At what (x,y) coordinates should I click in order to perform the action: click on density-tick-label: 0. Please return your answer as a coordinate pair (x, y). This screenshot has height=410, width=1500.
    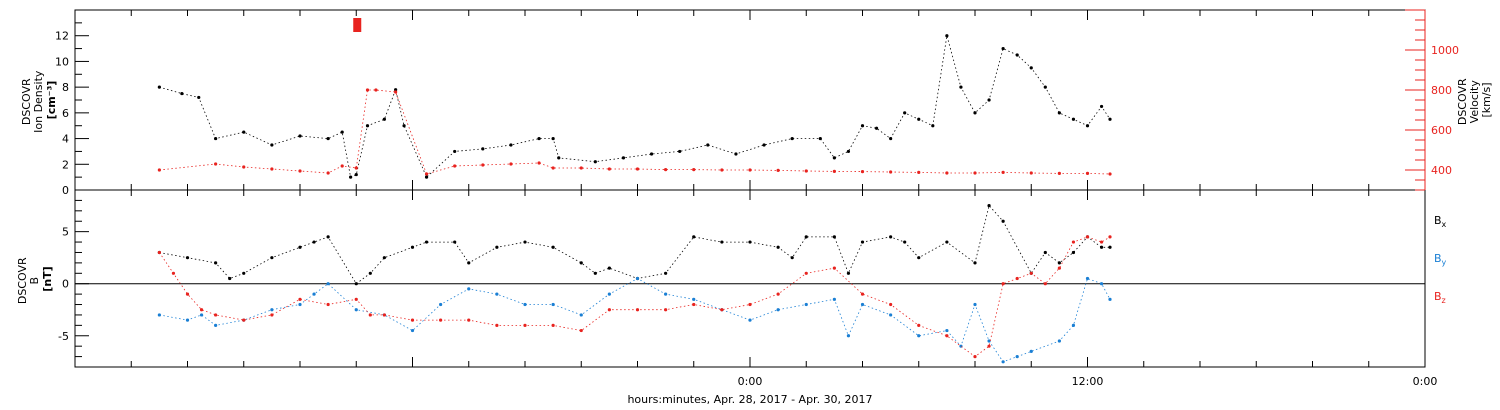
    Looking at the image, I should click on (65, 190).